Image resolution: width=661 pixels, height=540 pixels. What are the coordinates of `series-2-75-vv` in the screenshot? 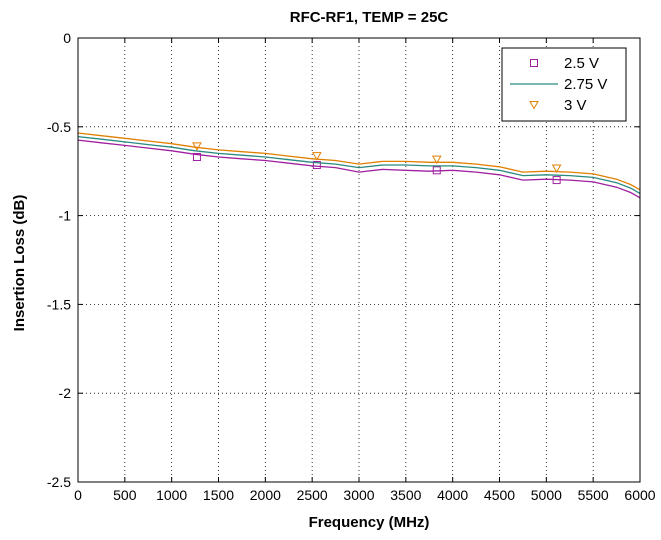 It's located at (359, 164).